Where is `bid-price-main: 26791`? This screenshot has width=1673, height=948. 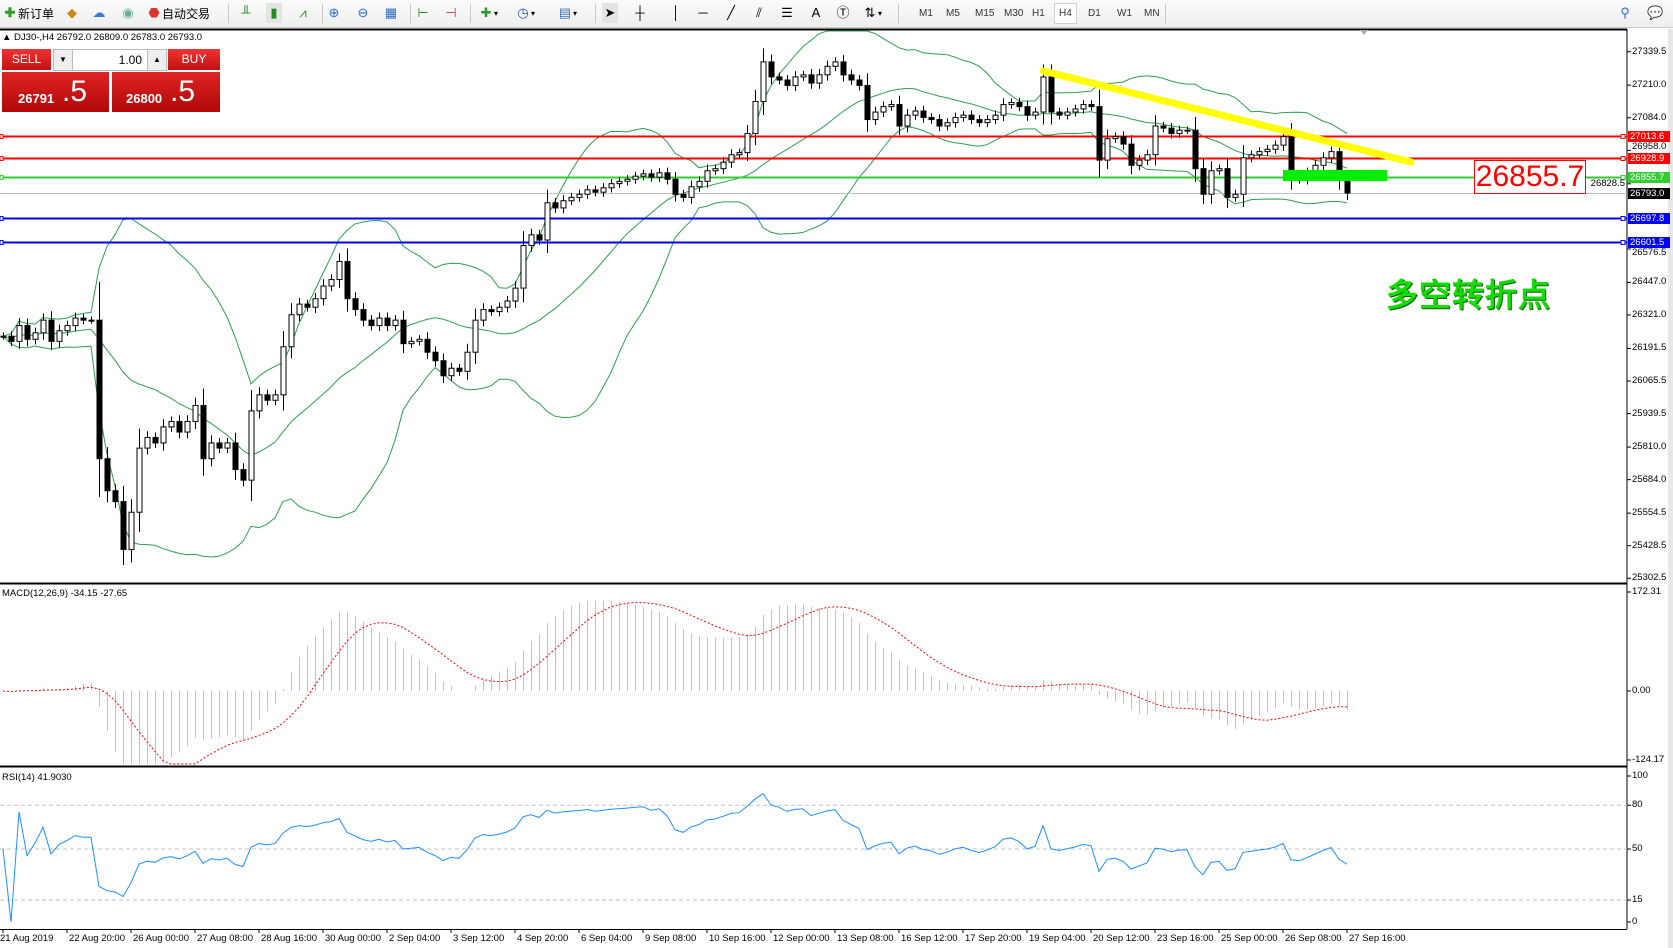
bid-price-main: 26791 is located at coordinates (36, 98).